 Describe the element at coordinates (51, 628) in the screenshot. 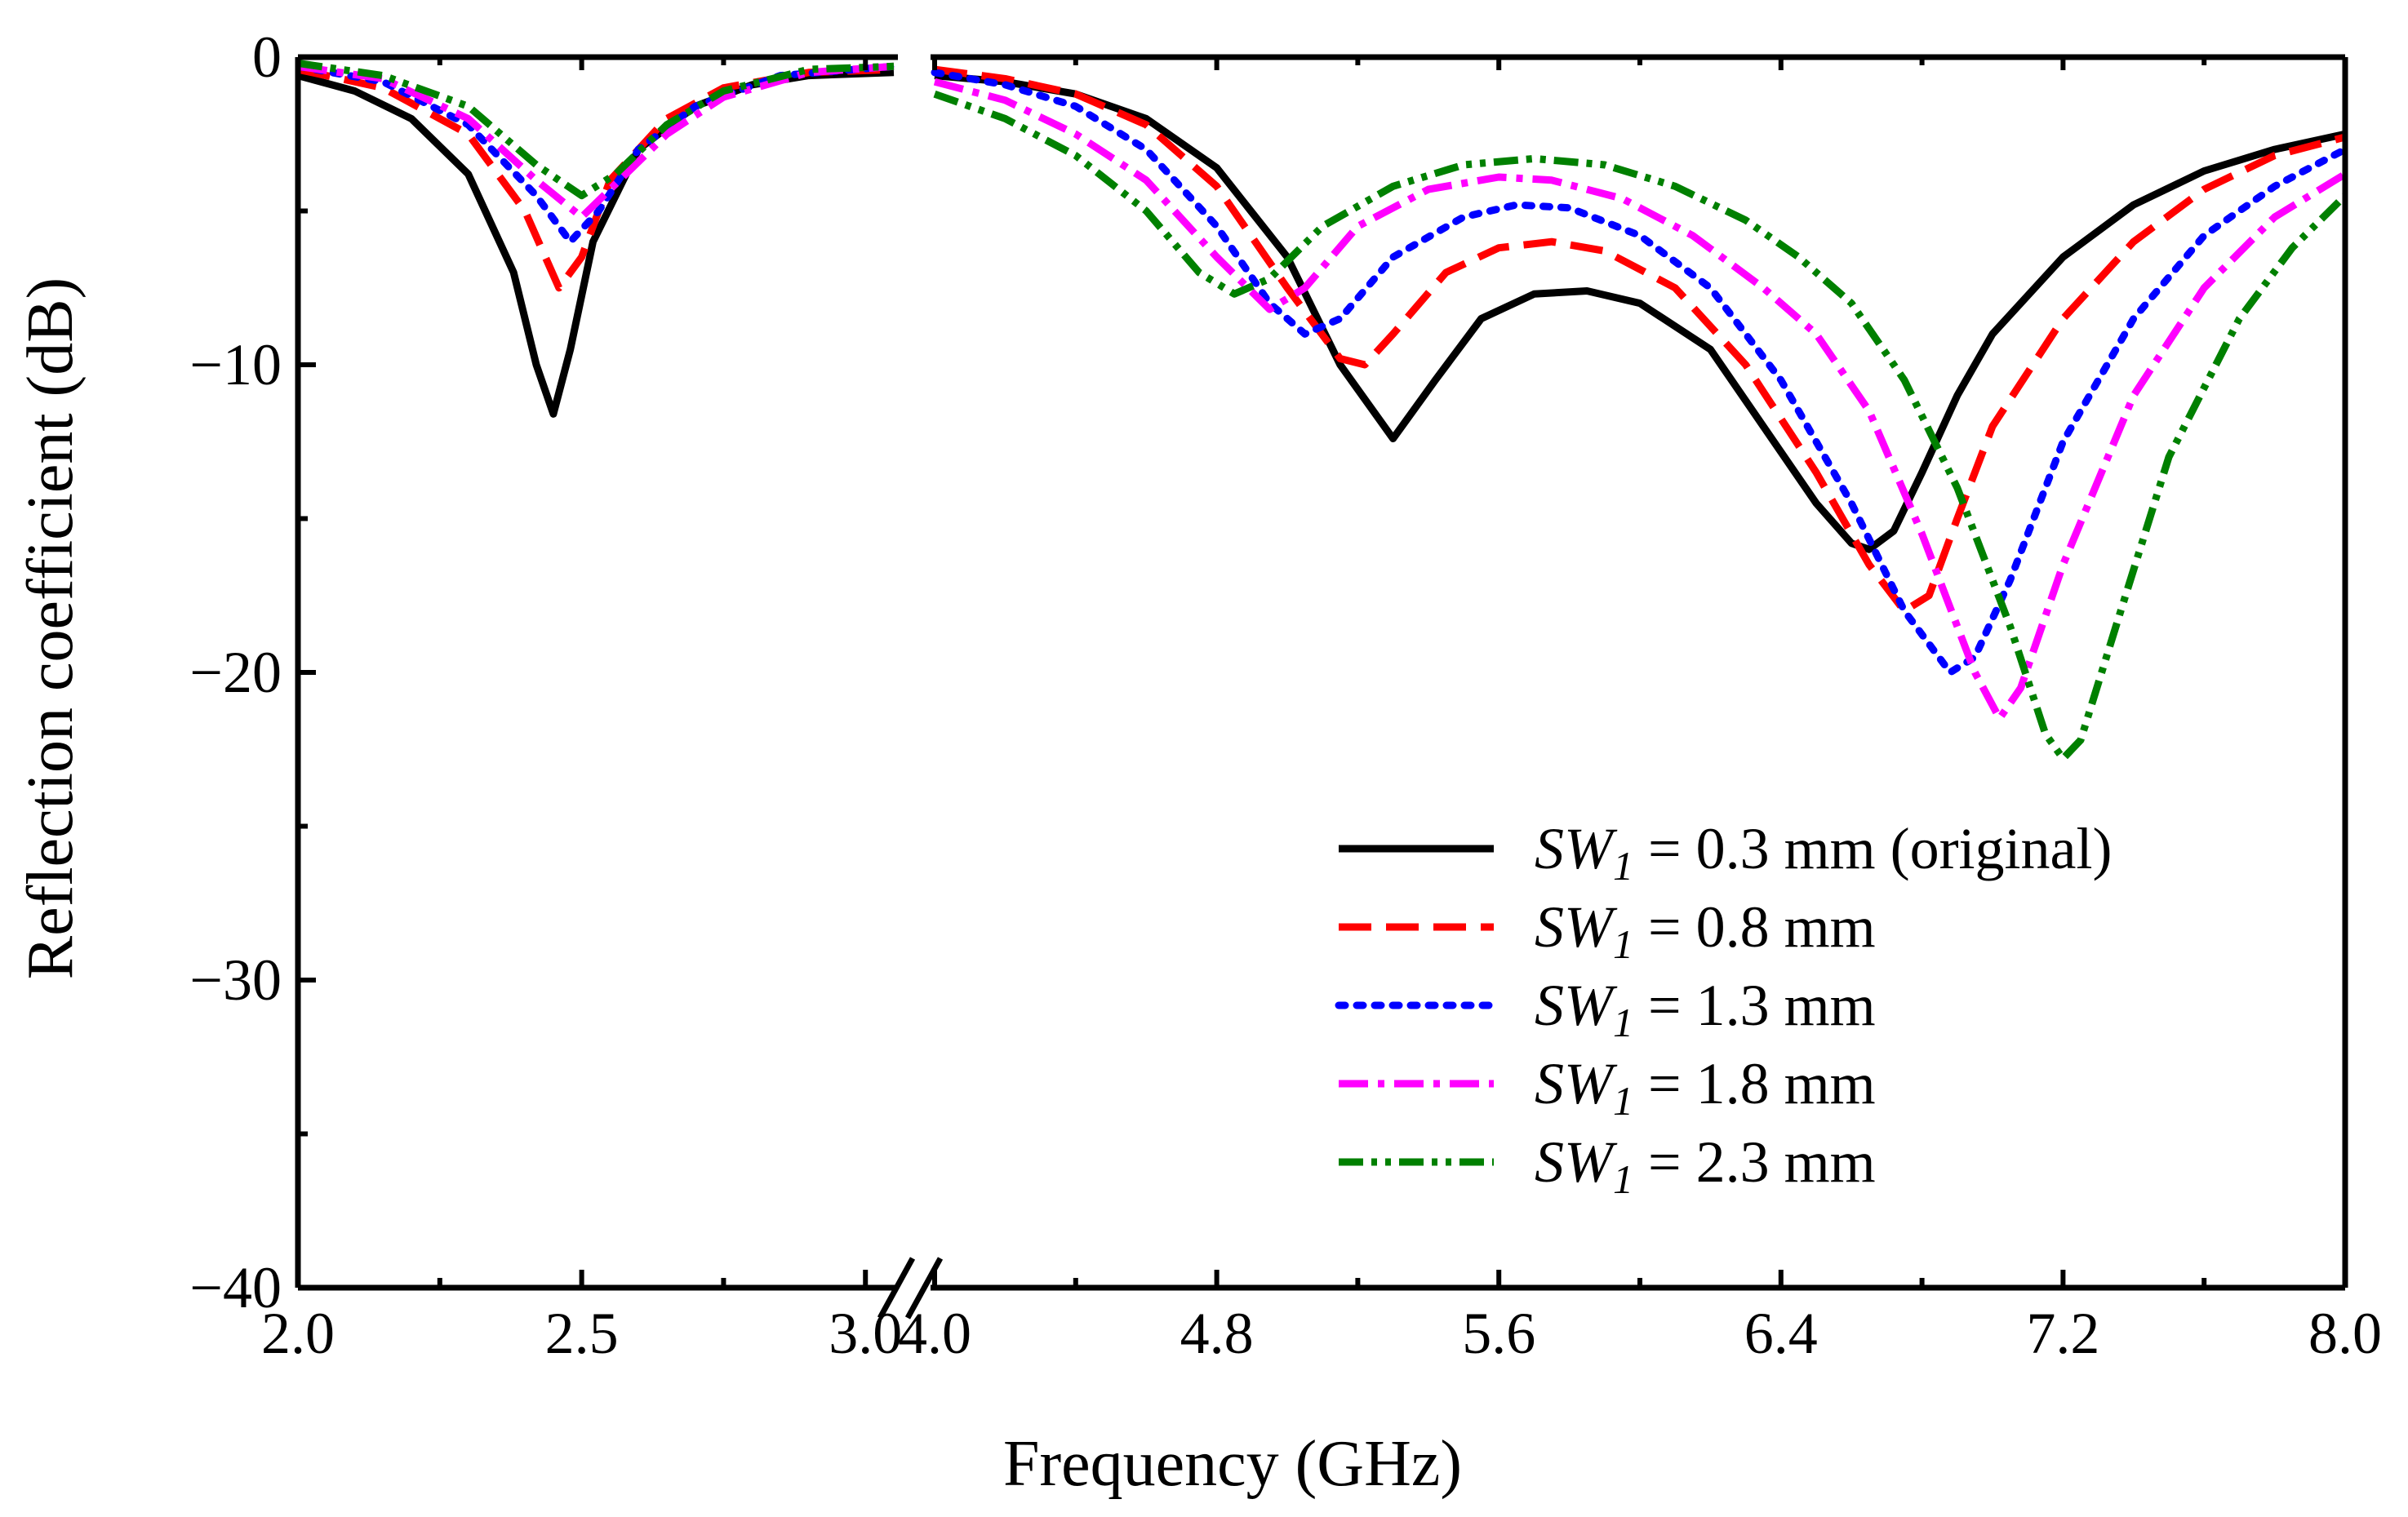

I see `y-axis-title: Reflection coefficient (dB)` at that location.